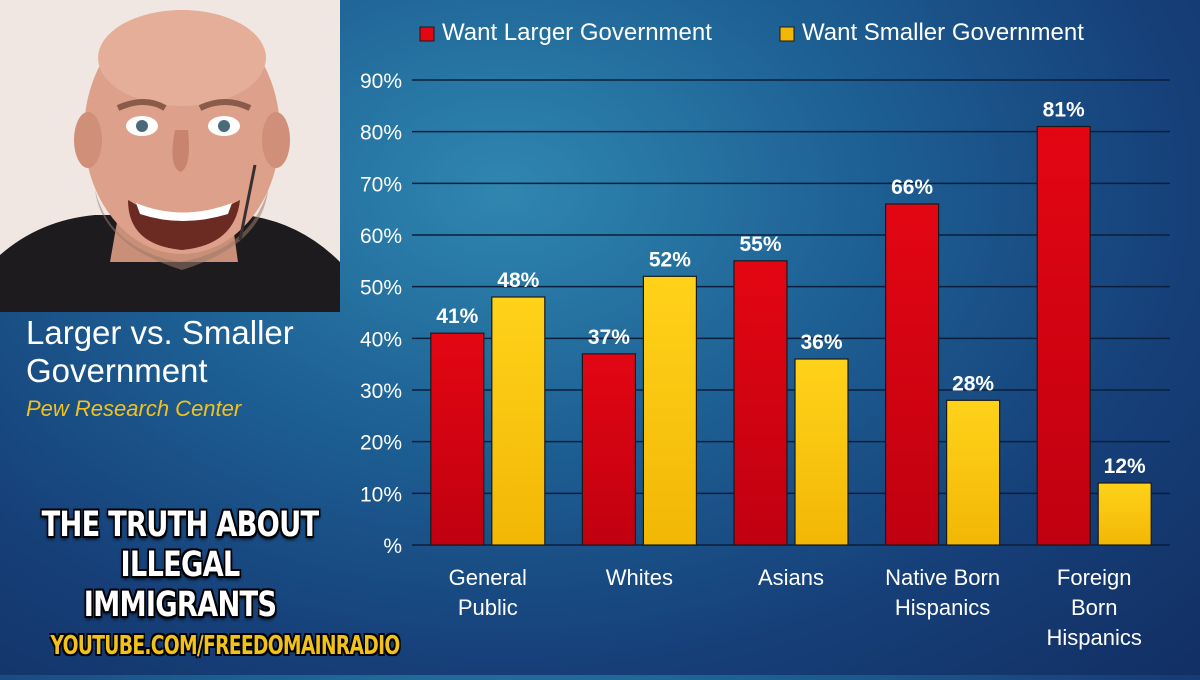  I want to click on y-tick-label: 30%, so click(381, 391).